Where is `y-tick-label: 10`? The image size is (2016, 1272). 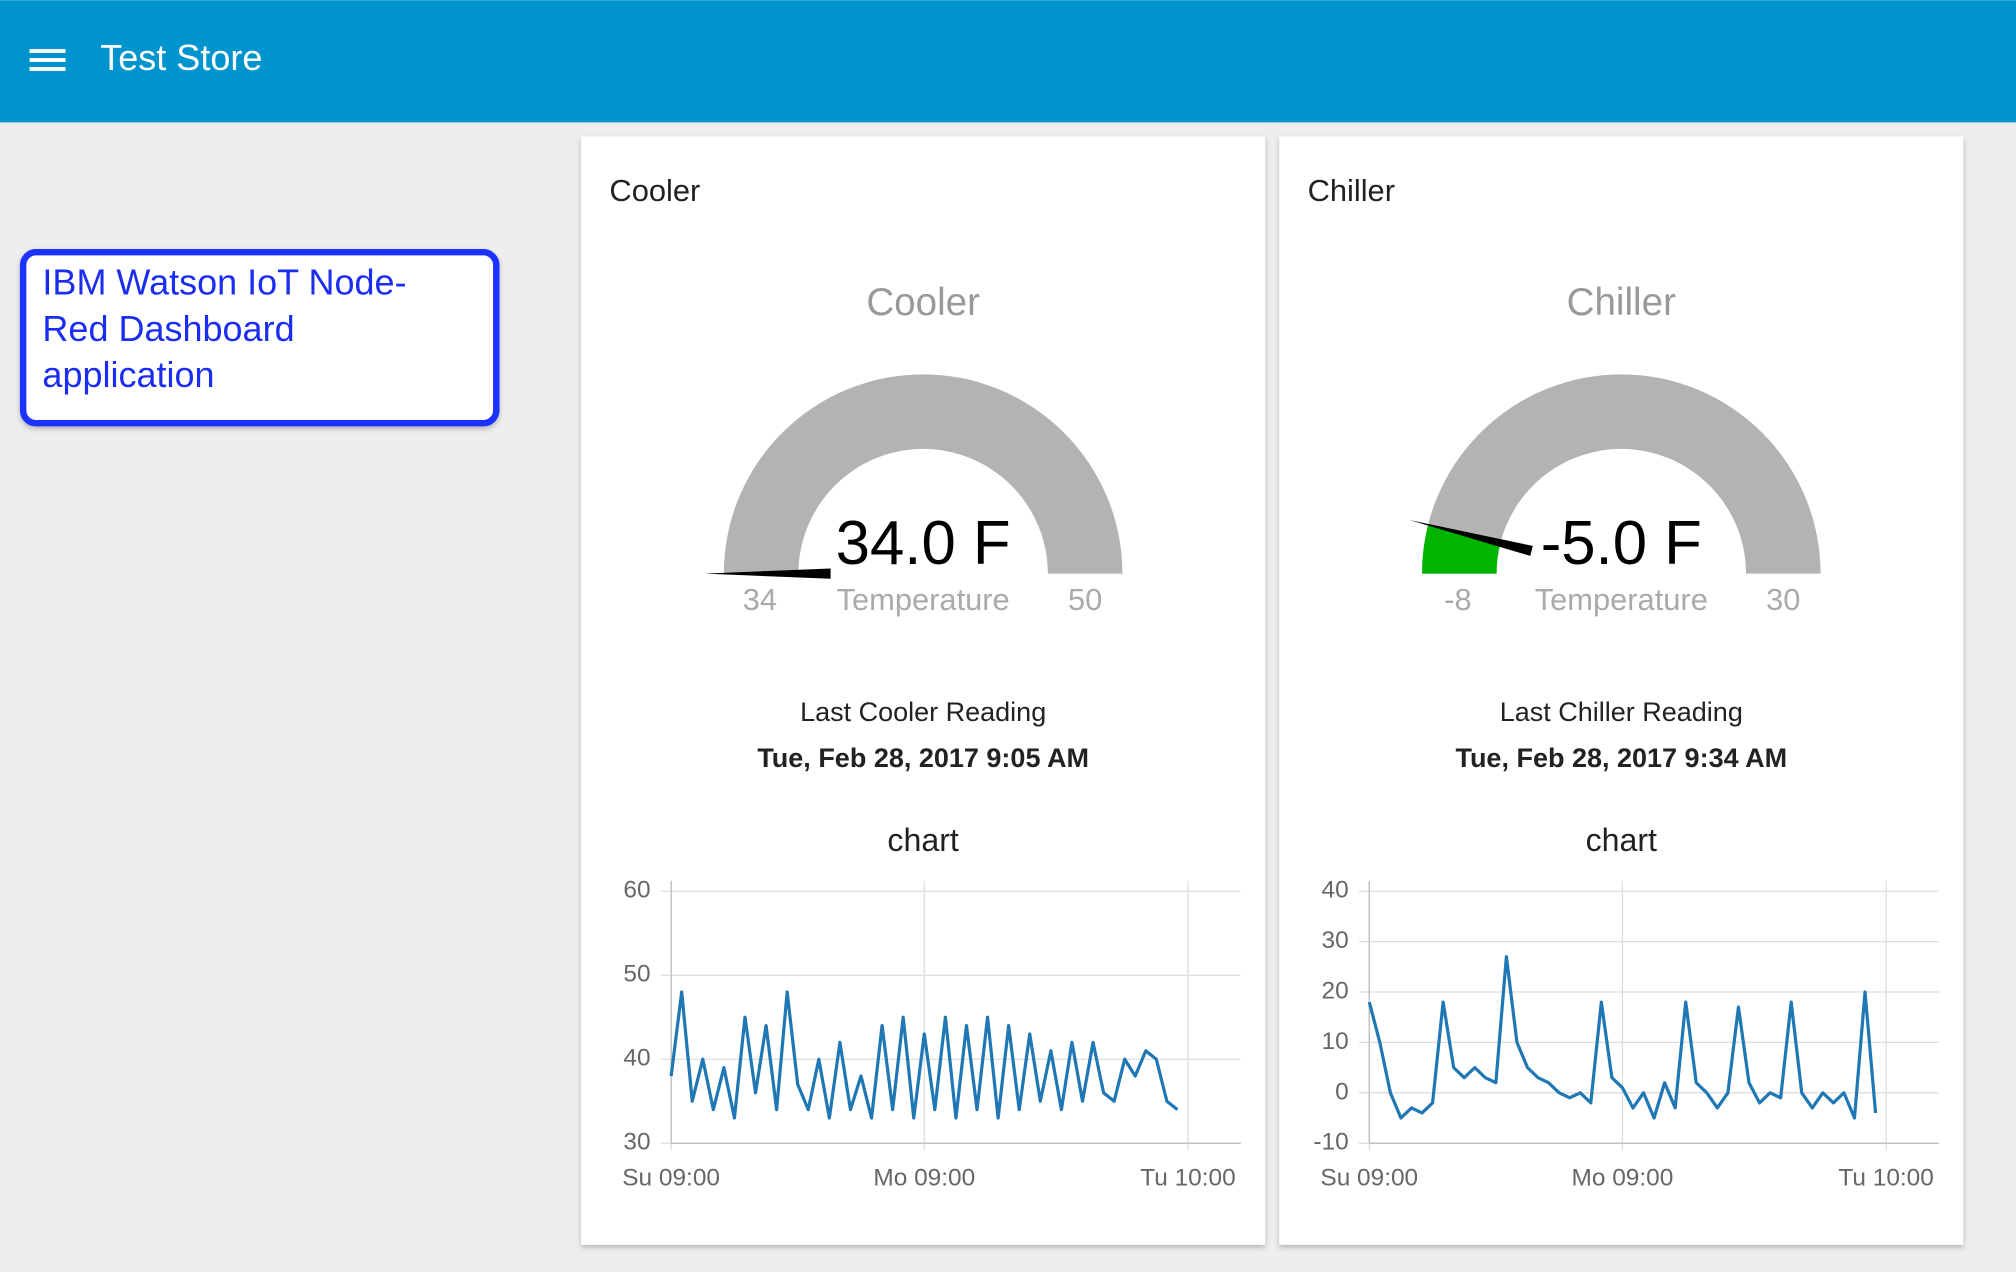
y-tick-label: 10 is located at coordinates (1335, 1041).